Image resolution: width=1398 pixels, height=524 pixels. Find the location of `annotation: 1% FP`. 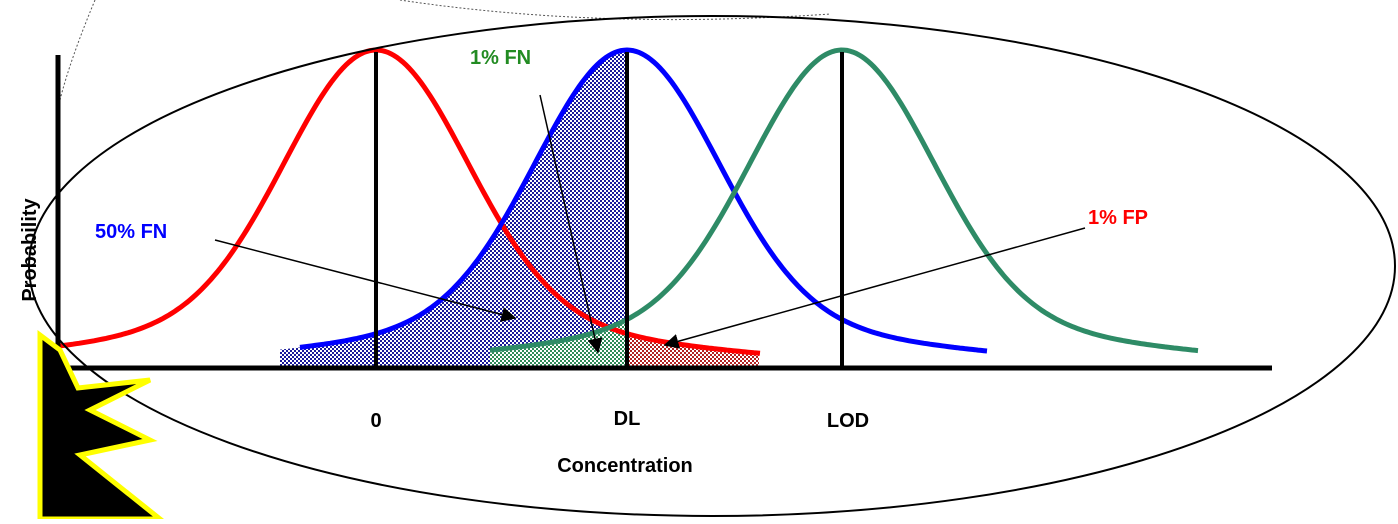

annotation: 1% FP is located at coordinates (1118, 218).